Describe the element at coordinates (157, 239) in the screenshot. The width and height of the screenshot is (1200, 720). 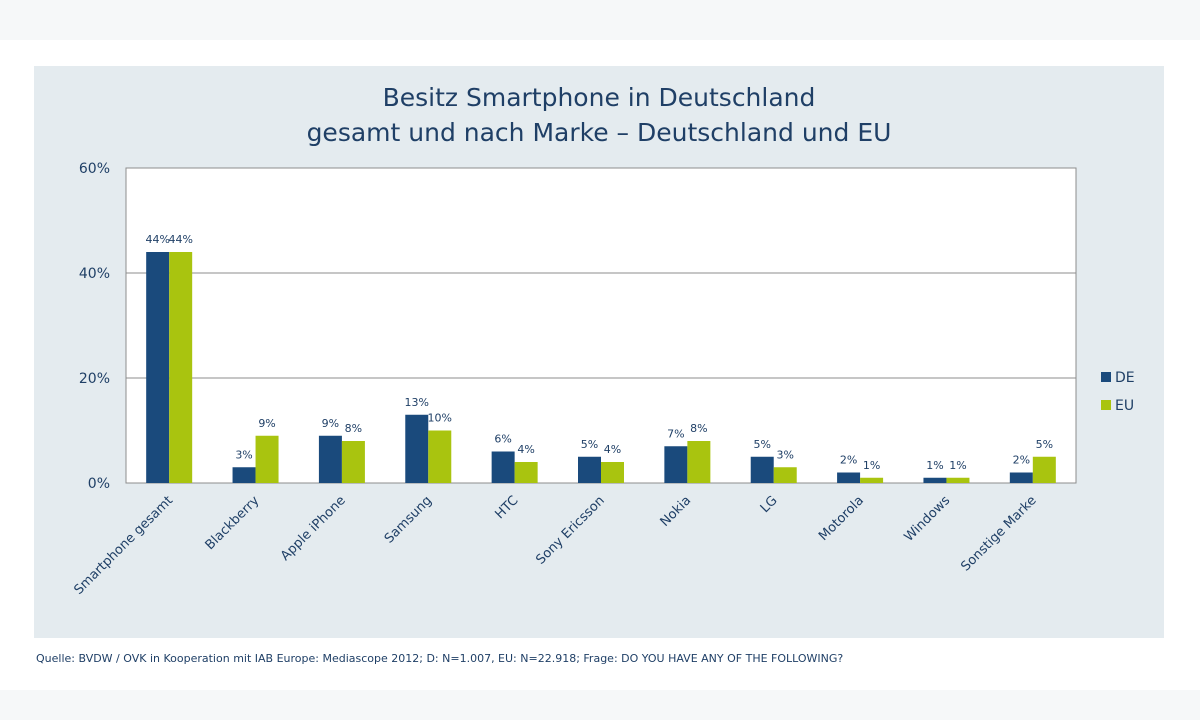
I see `data-label-de: 44%` at that location.